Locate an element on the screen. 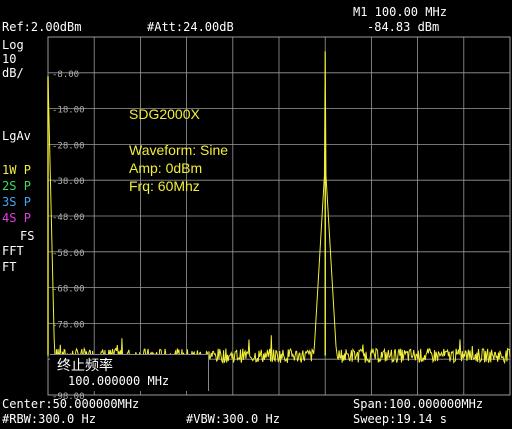  marker-label: M1 100.00 MHz is located at coordinates (400, 12).